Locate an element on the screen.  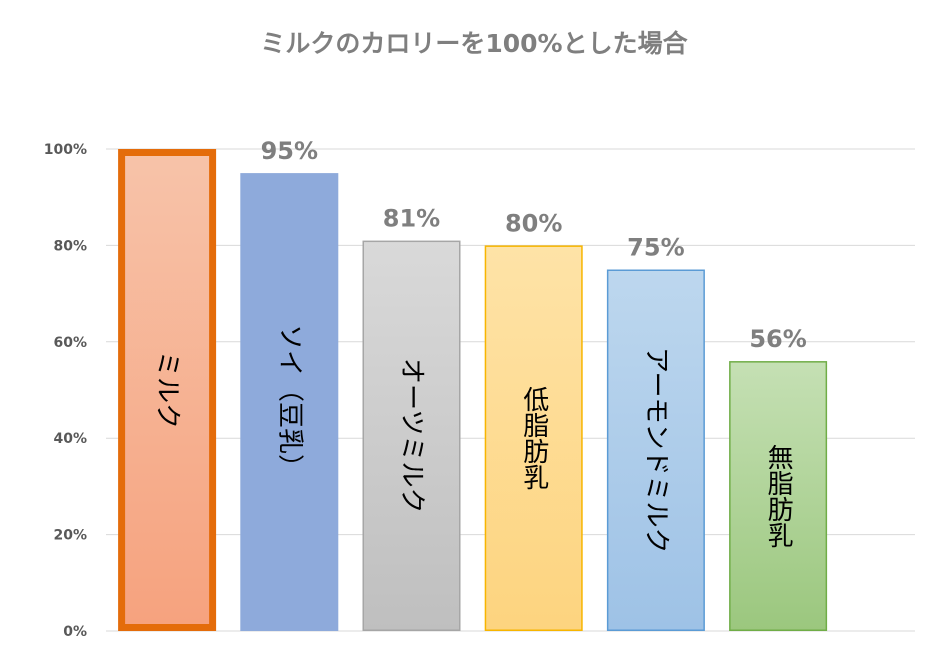
y-axis: 0% 20% 40% 60% 80% 100% is located at coordinates (65, 391).